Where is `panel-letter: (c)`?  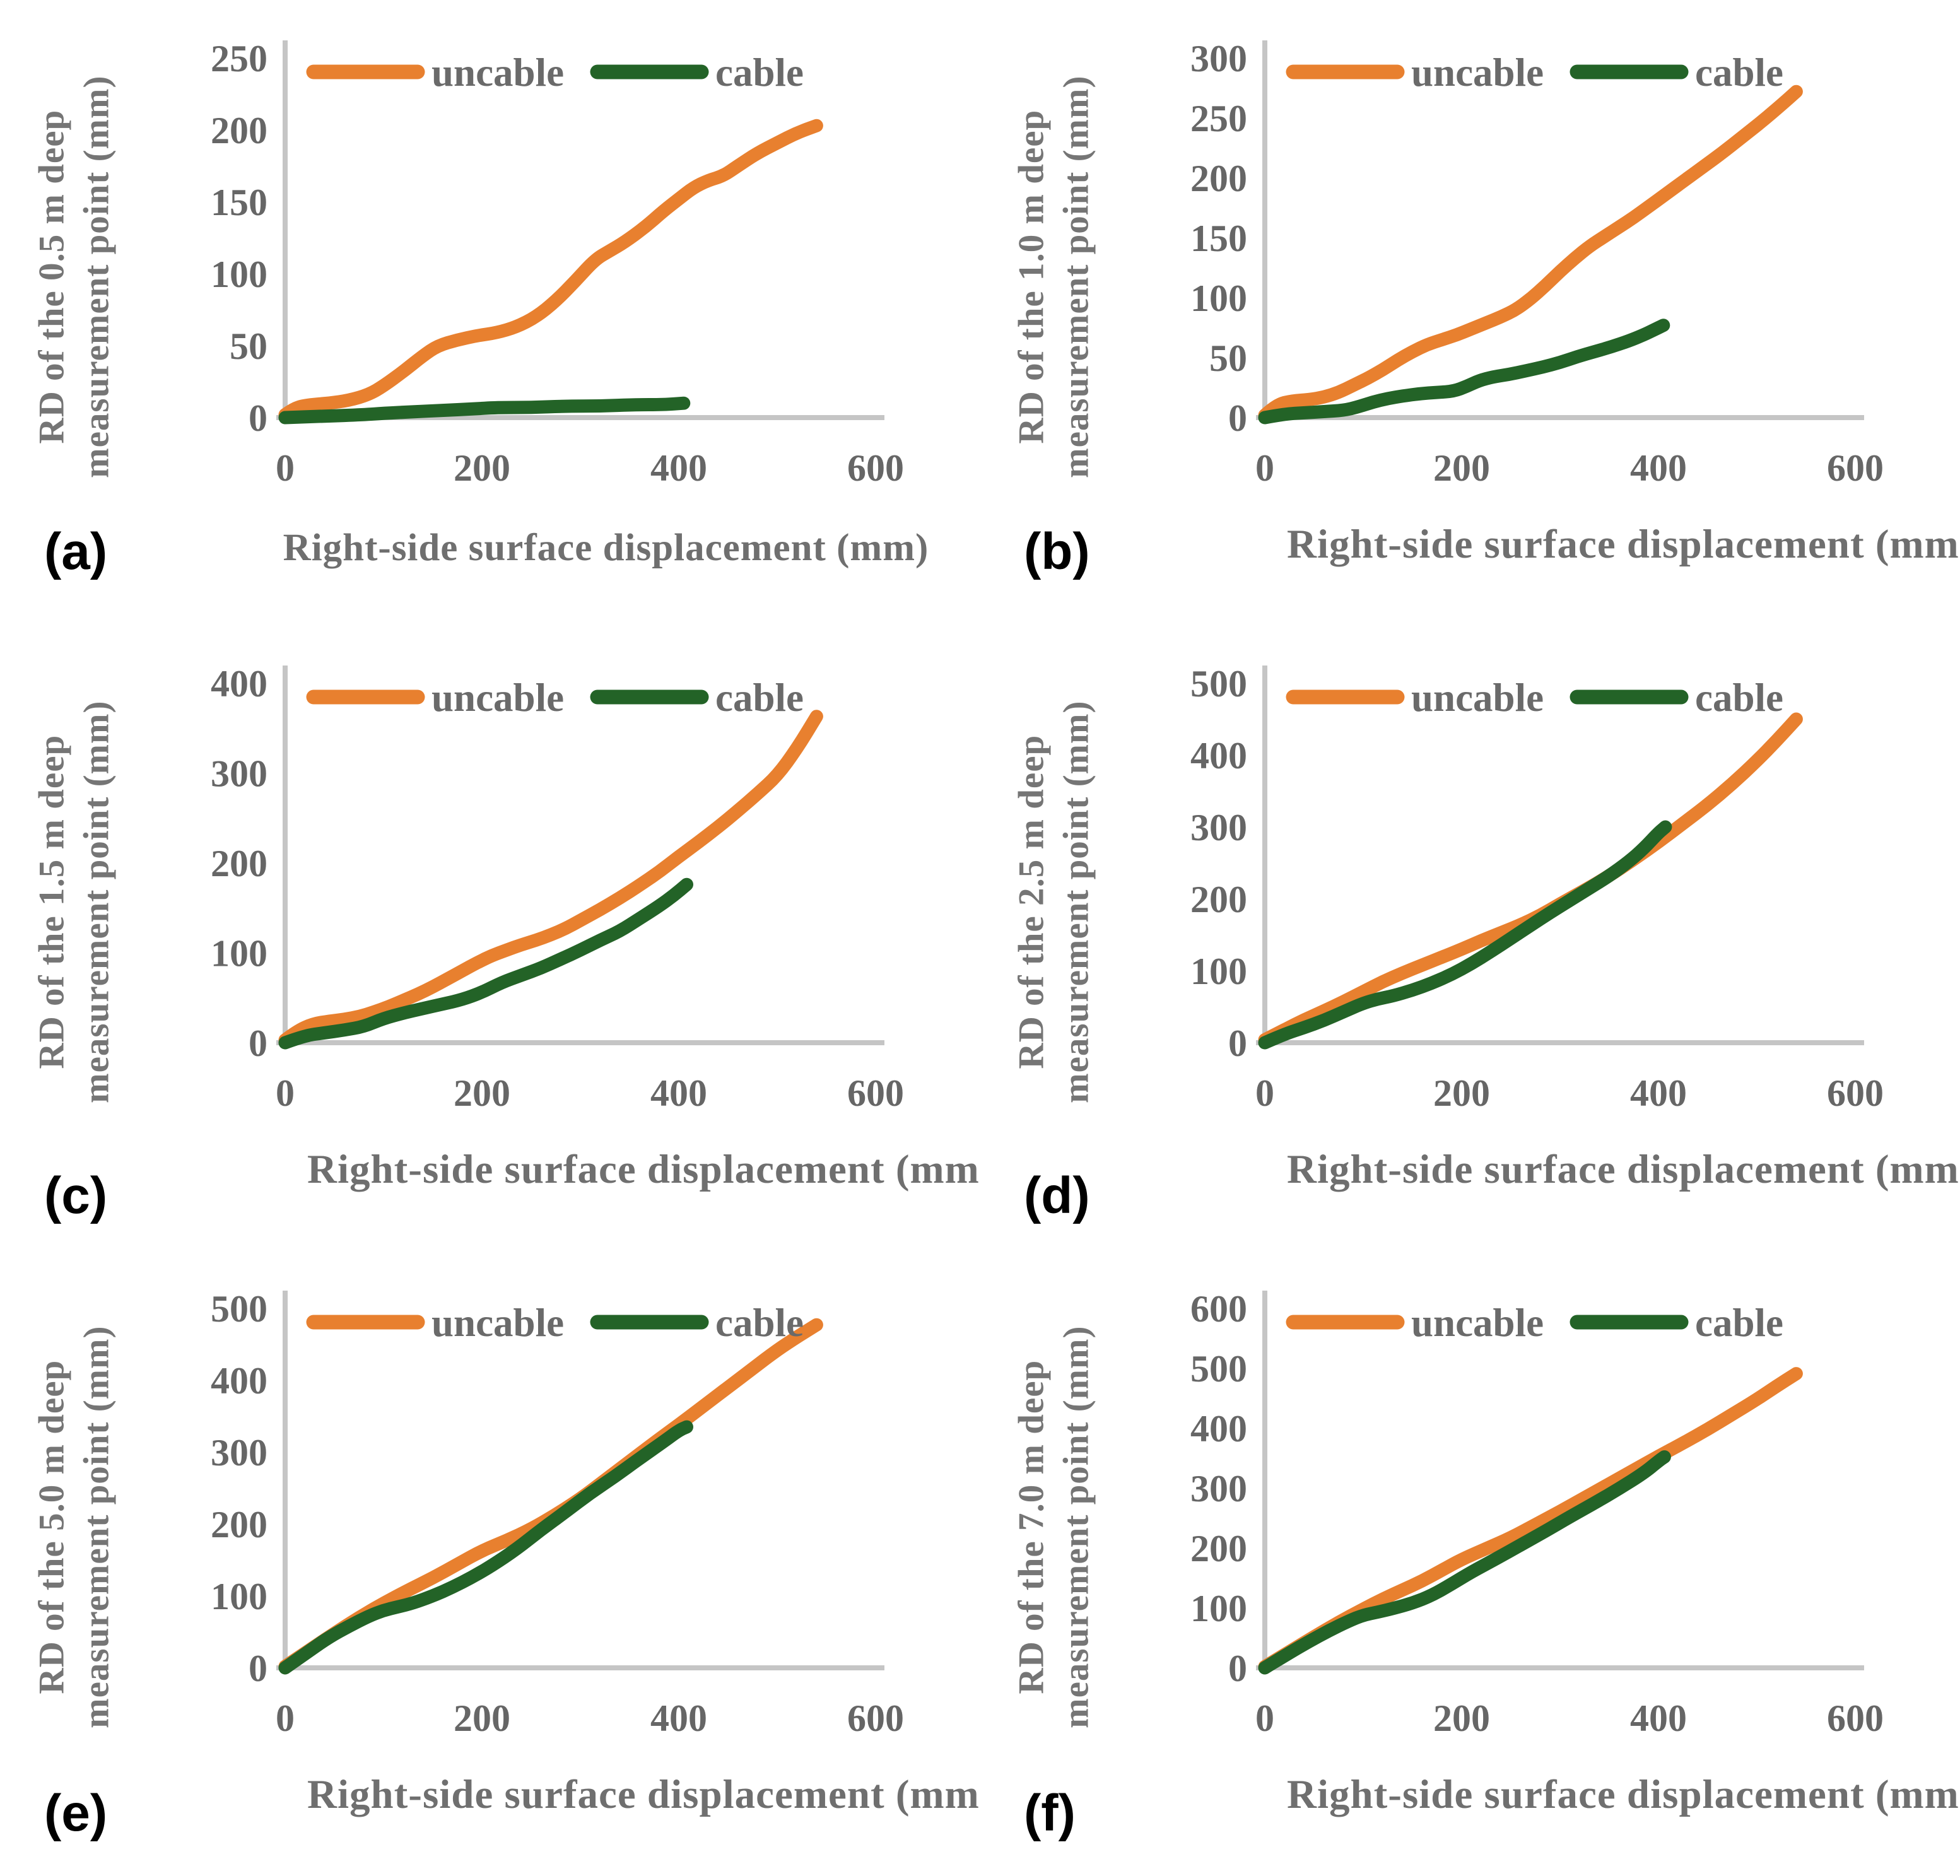
panel-letter: (c) is located at coordinates (76, 1195).